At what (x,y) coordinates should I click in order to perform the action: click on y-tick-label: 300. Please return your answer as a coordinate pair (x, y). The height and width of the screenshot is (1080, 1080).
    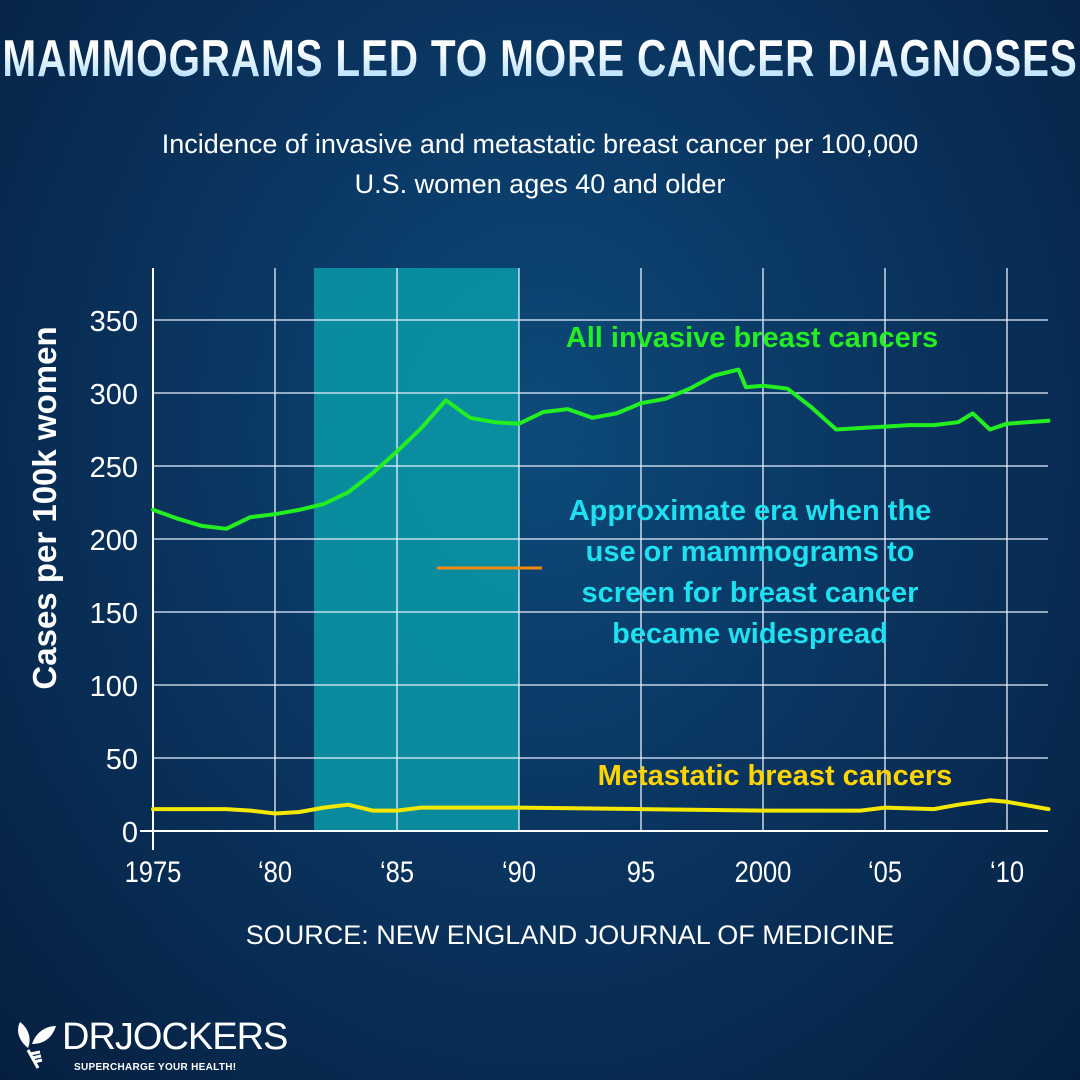
    Looking at the image, I should click on (114, 395).